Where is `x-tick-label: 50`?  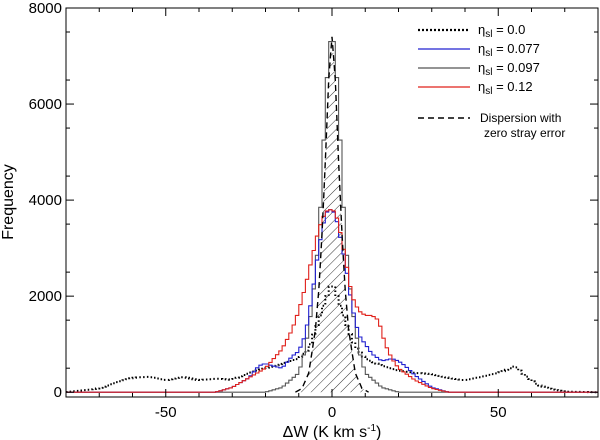
x-tick-label: 50 is located at coordinates (498, 412).